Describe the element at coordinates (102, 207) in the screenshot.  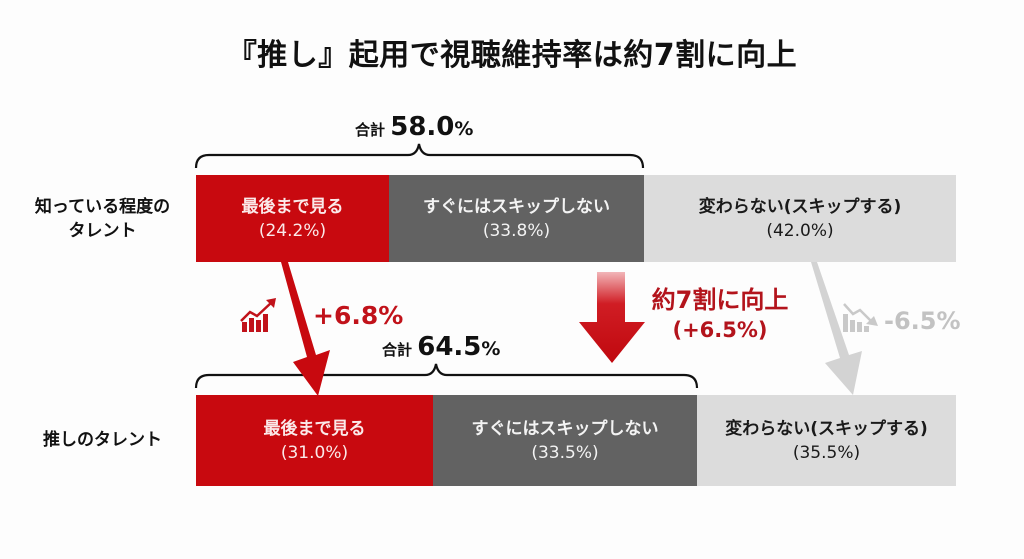
I see `row-label-line1: 知っている程度の` at that location.